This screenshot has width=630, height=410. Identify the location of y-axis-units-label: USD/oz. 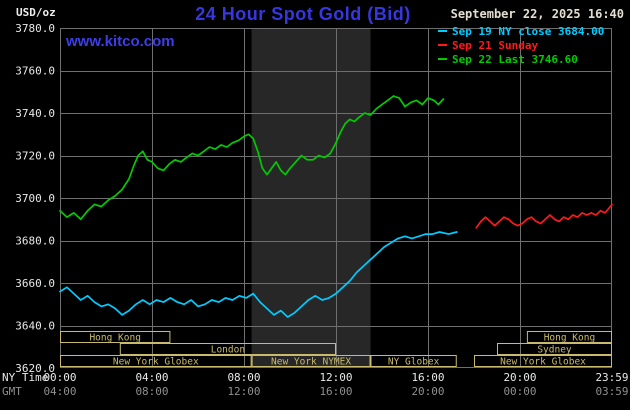
(36, 12).